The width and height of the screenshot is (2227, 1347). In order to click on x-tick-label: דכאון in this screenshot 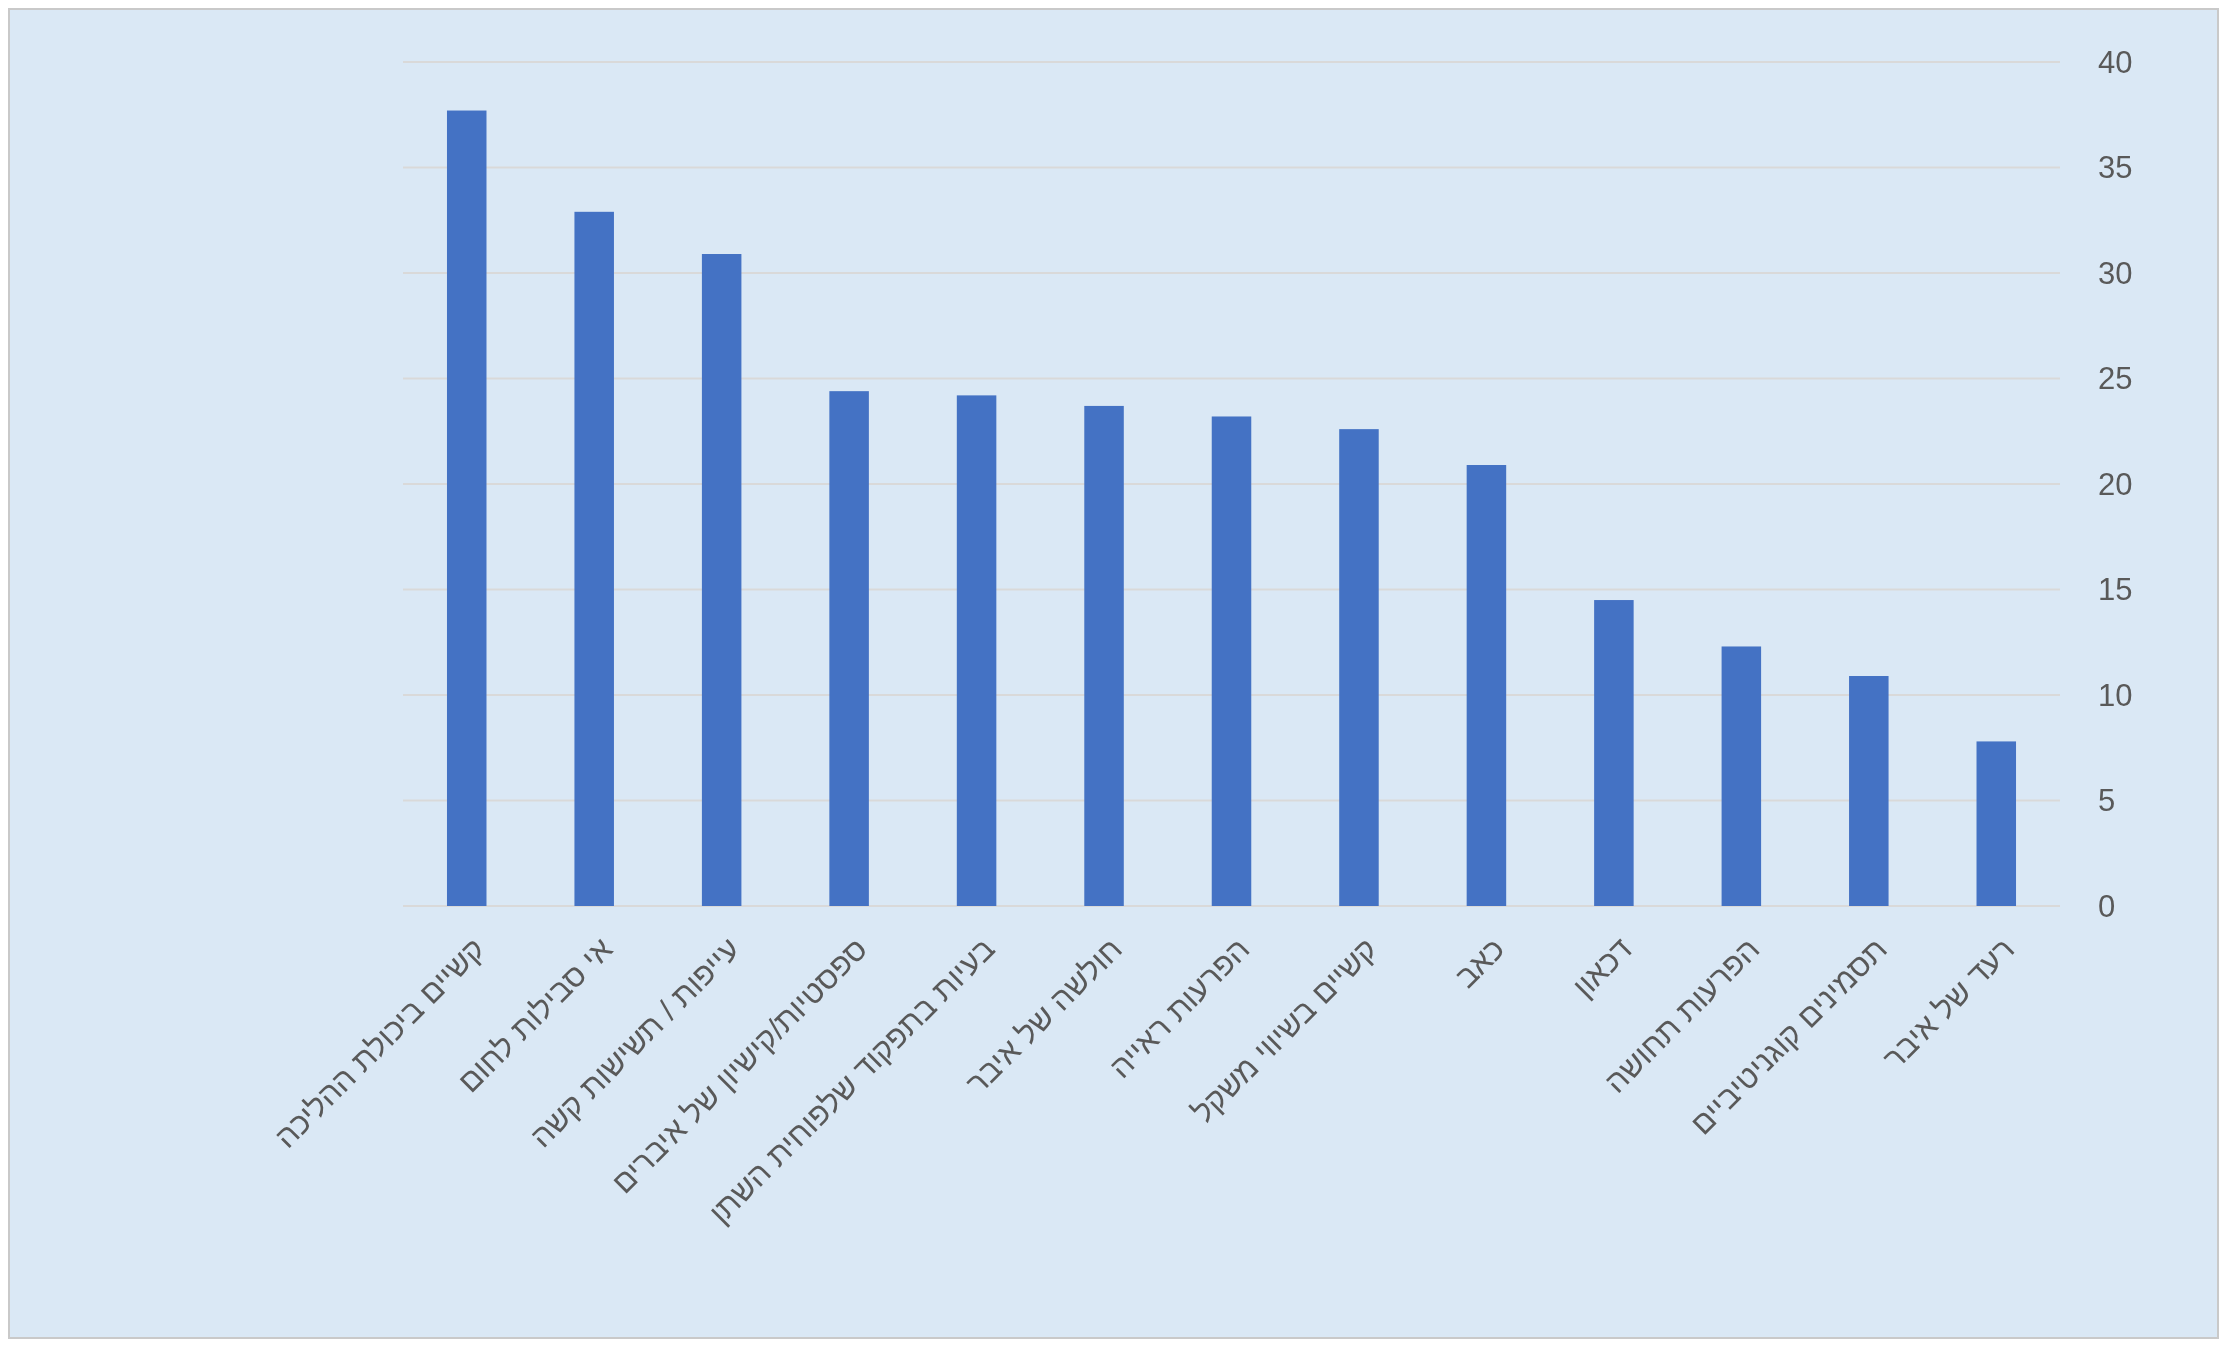, I will do `click(1602, 968)`.